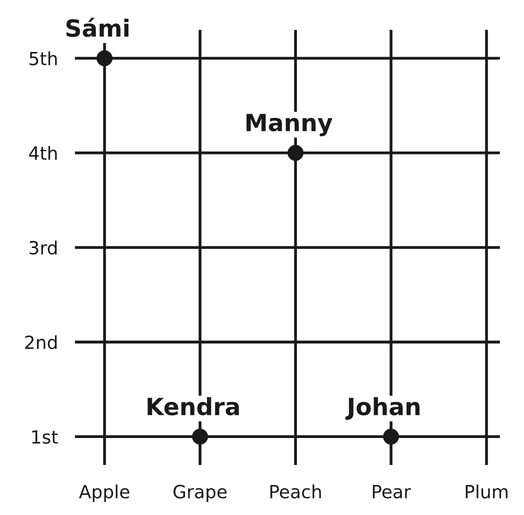 Image resolution: width=524 pixels, height=515 pixels. Describe the element at coordinates (97, 28) in the screenshot. I see `annotation: Sámi` at that location.